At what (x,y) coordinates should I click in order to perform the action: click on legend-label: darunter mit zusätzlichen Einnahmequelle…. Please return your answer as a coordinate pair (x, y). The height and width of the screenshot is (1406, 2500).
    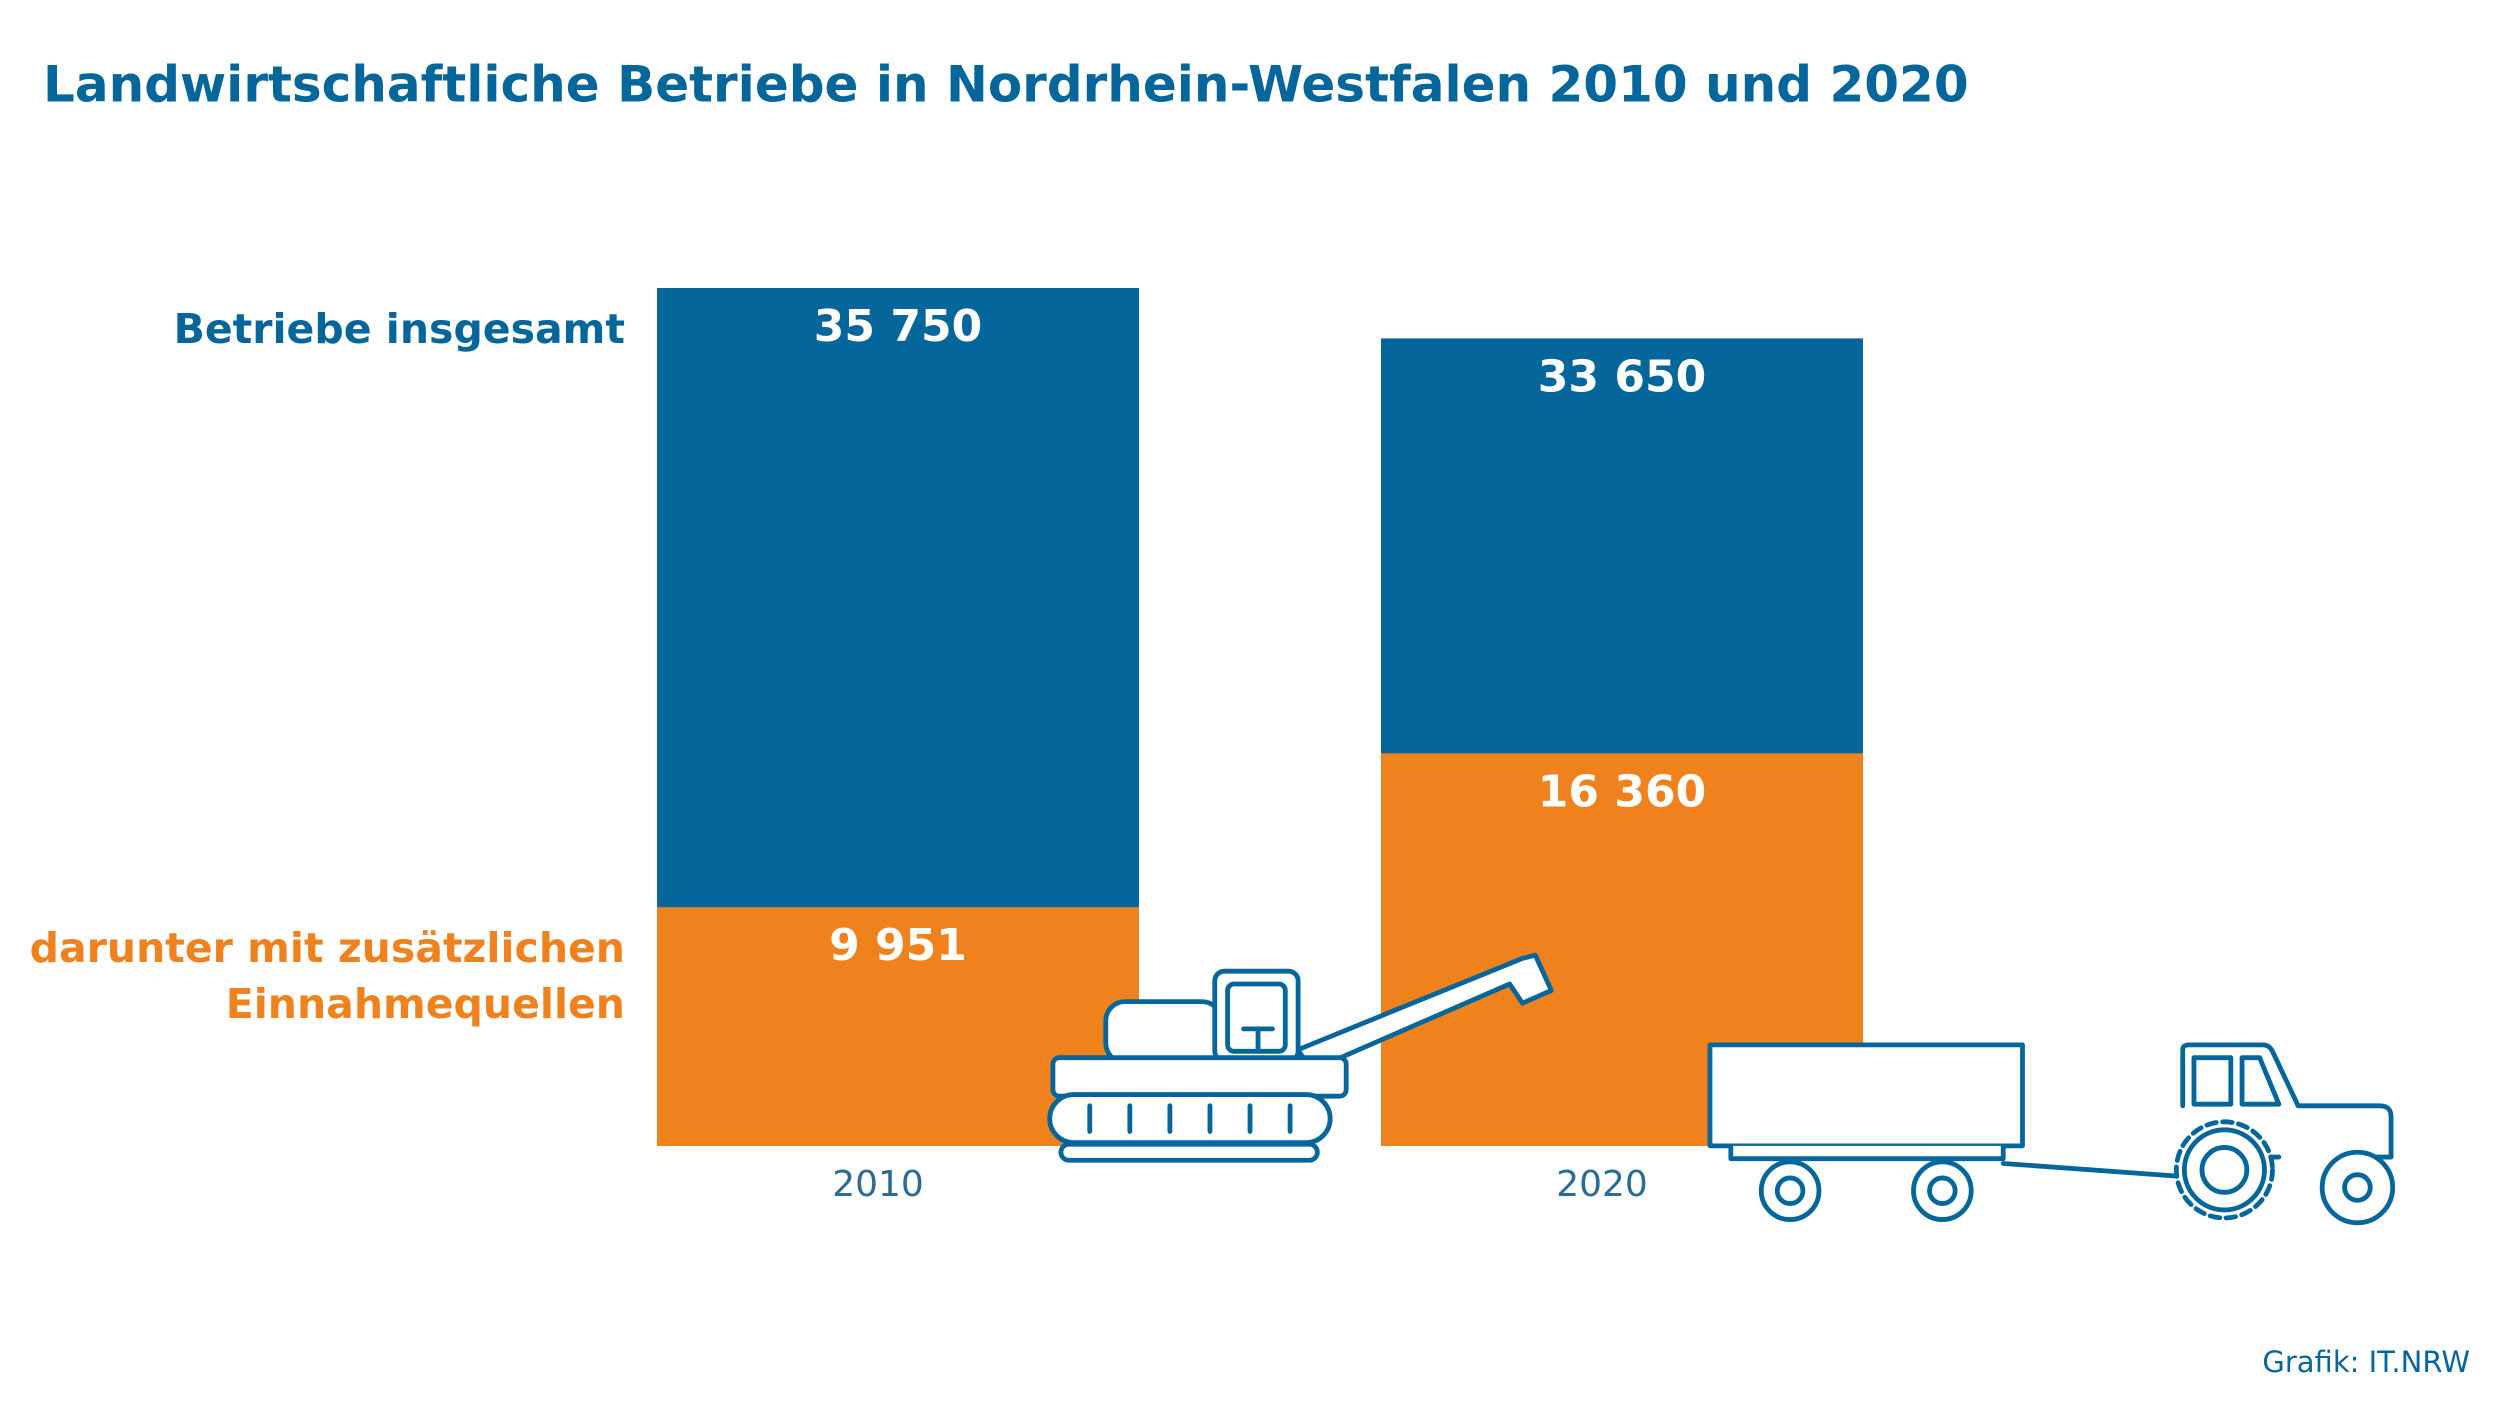
    Looking at the image, I should click on (327, 976).